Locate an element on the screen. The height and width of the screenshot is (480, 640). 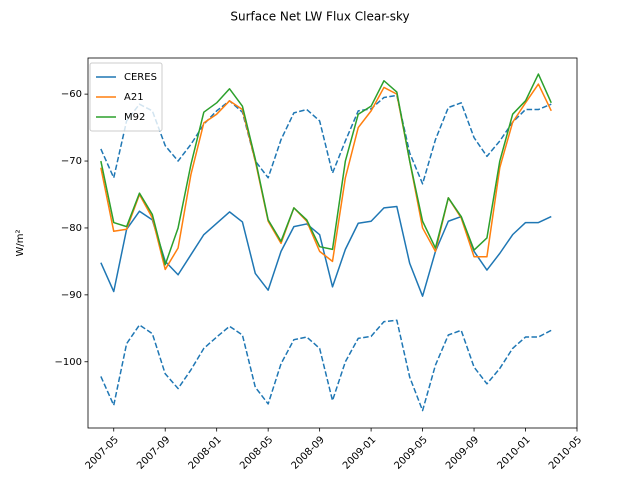
x-tick-label: 2007-09 is located at coordinates (153, 452).